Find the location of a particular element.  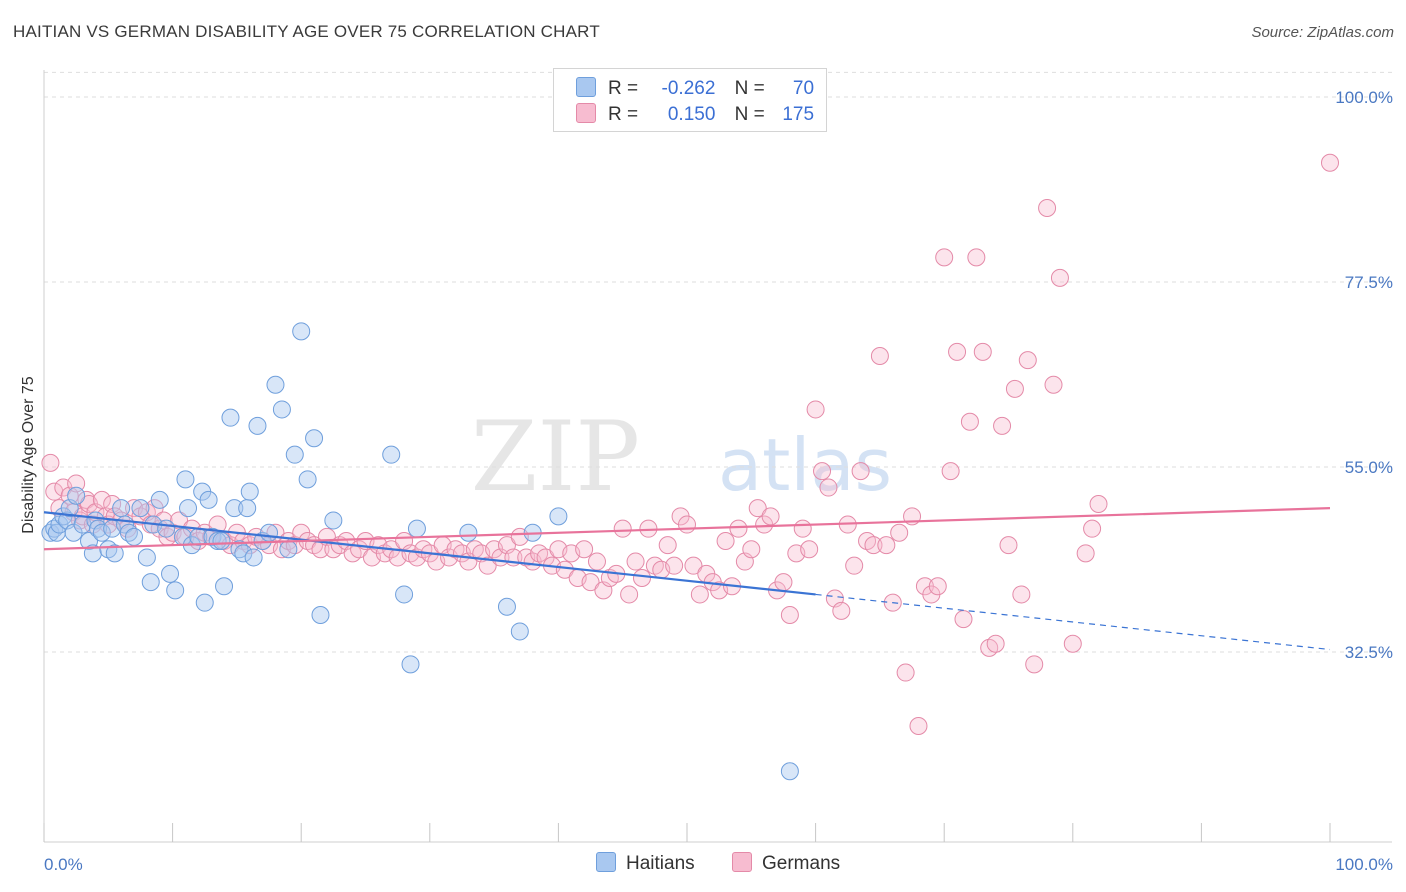

legend-r-value-germans: 0.150 is located at coordinates (691, 114).